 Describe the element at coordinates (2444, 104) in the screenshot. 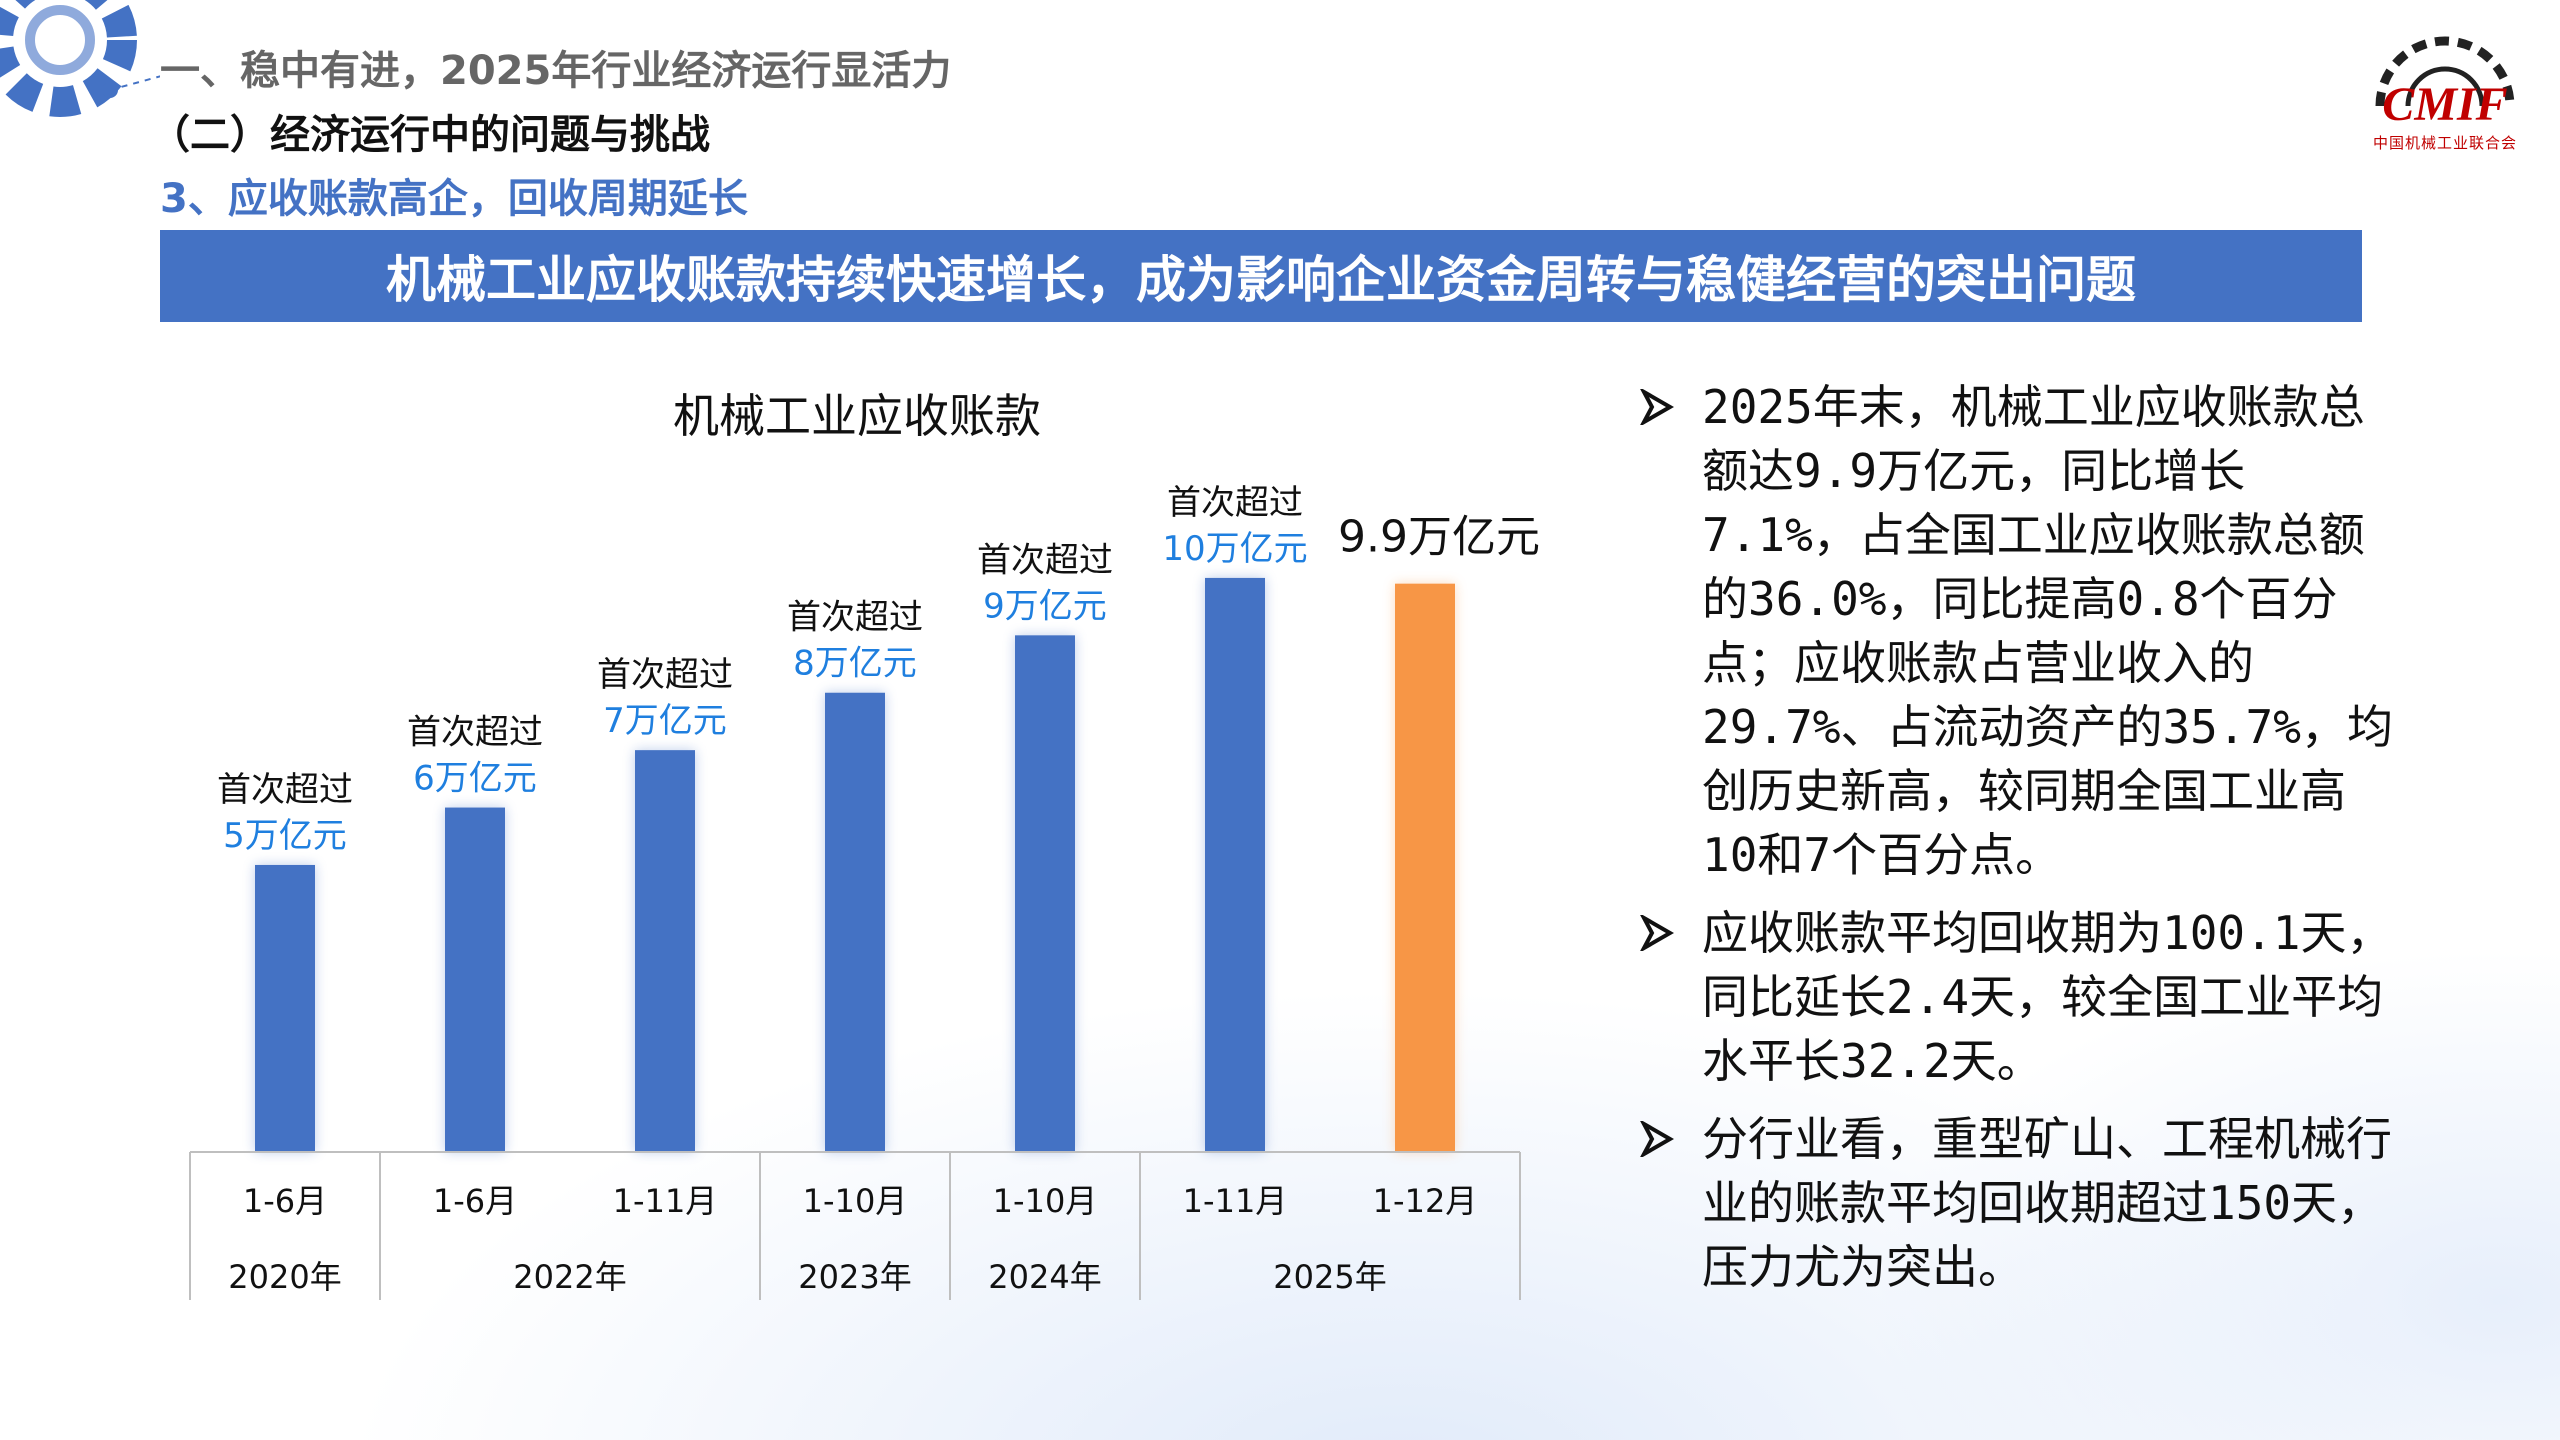

I see `logo-text: CMIF` at that location.